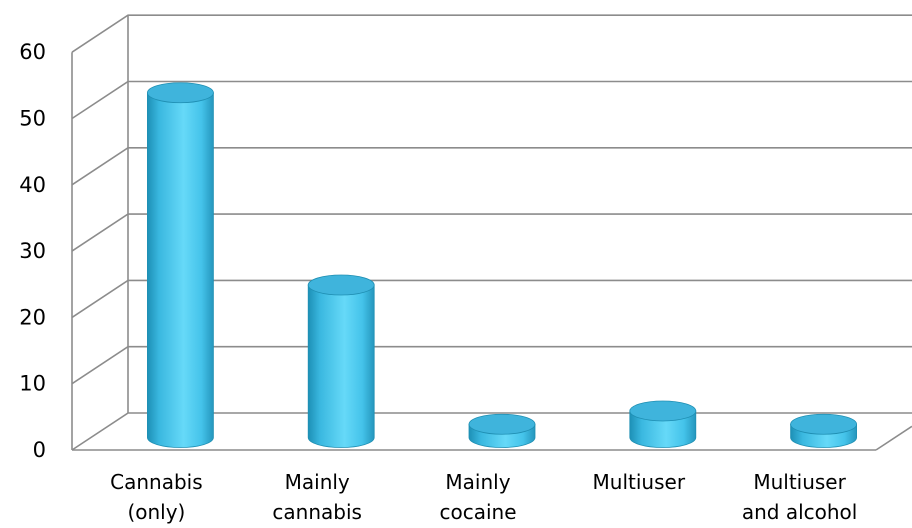 This screenshot has width=912, height=528. I want to click on y-tick-label: 60, so click(32, 52).